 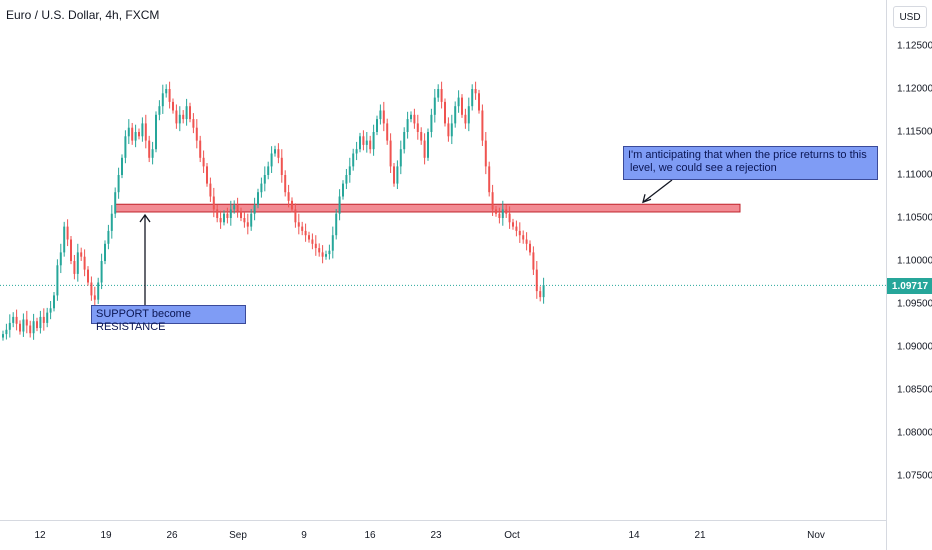 I want to click on time-axis: 12 19 26 Sep 9 16 23 Oct 14 21 Nov, so click(x=443, y=535).